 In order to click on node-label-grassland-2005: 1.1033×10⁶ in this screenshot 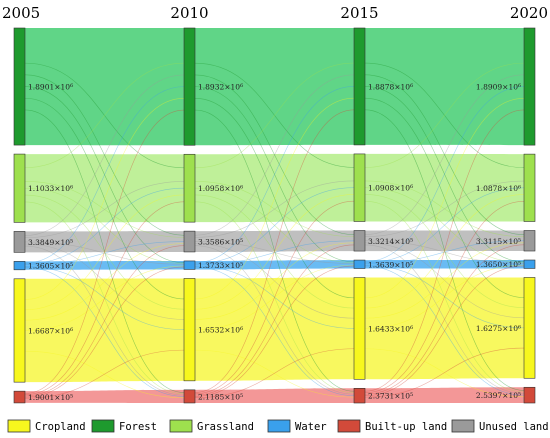, I will do `click(50, 188)`.